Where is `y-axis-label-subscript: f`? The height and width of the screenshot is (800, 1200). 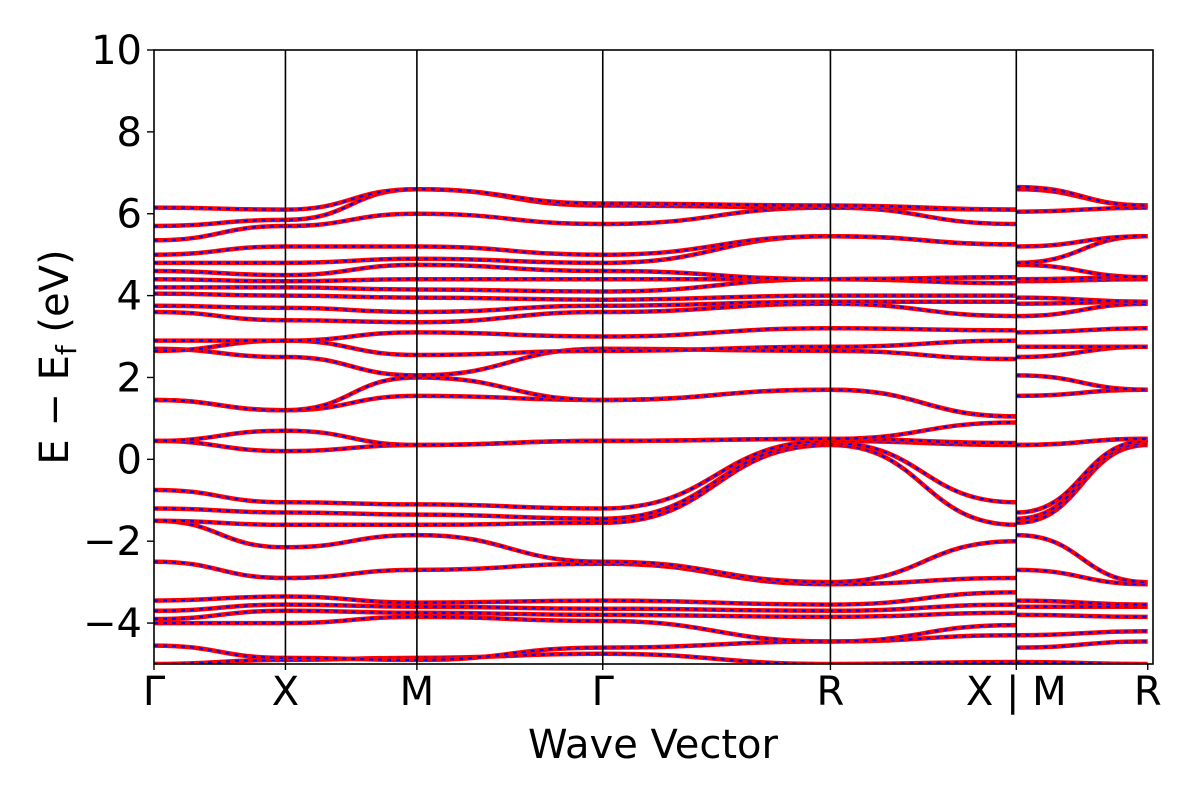 y-axis-label-subscript: f is located at coordinates (66, 349).